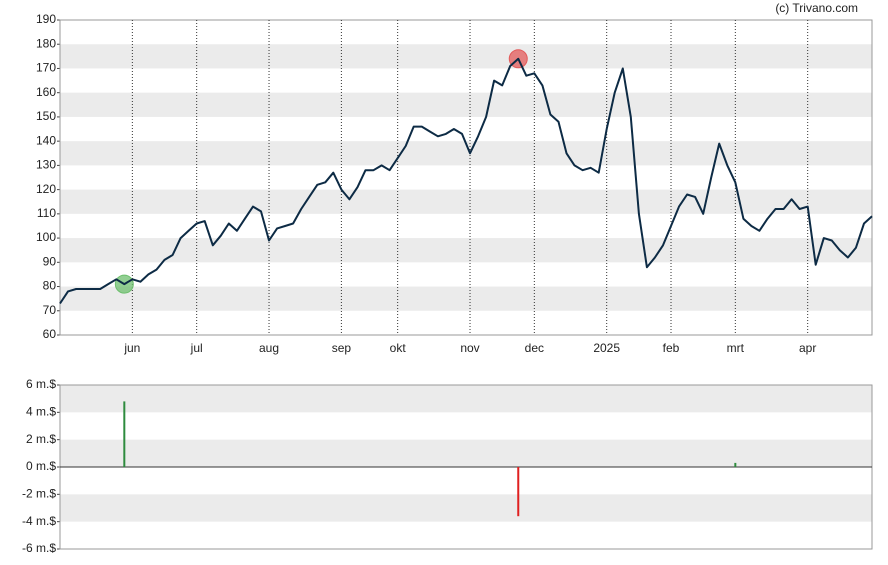 This screenshot has height=565, width=888. I want to click on y-tick-label: 130, so click(46, 165).